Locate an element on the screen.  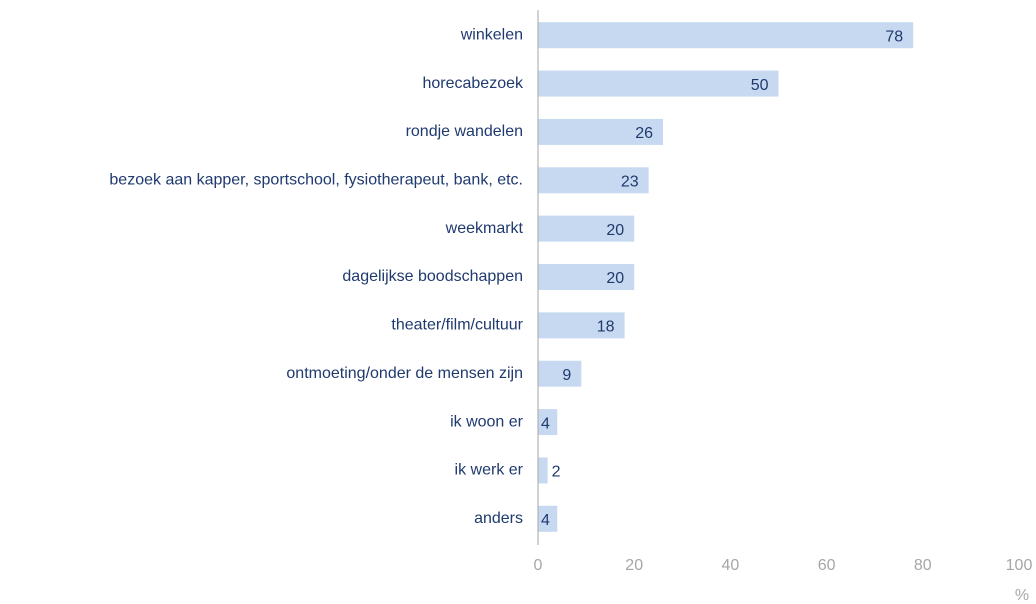
y-tick-label: ik woon er is located at coordinates (487, 421).